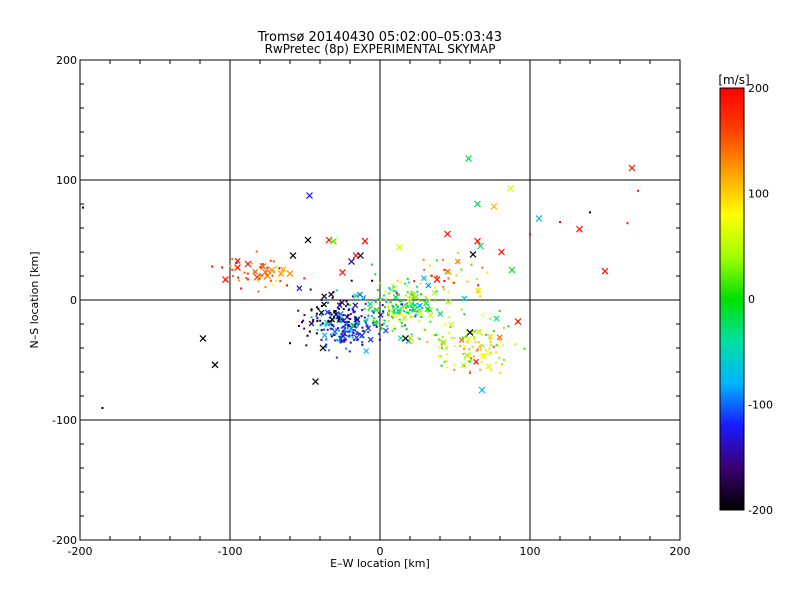  Describe the element at coordinates (380, 563) in the screenshot. I see `x-axis-label: E–W location [km]` at that location.